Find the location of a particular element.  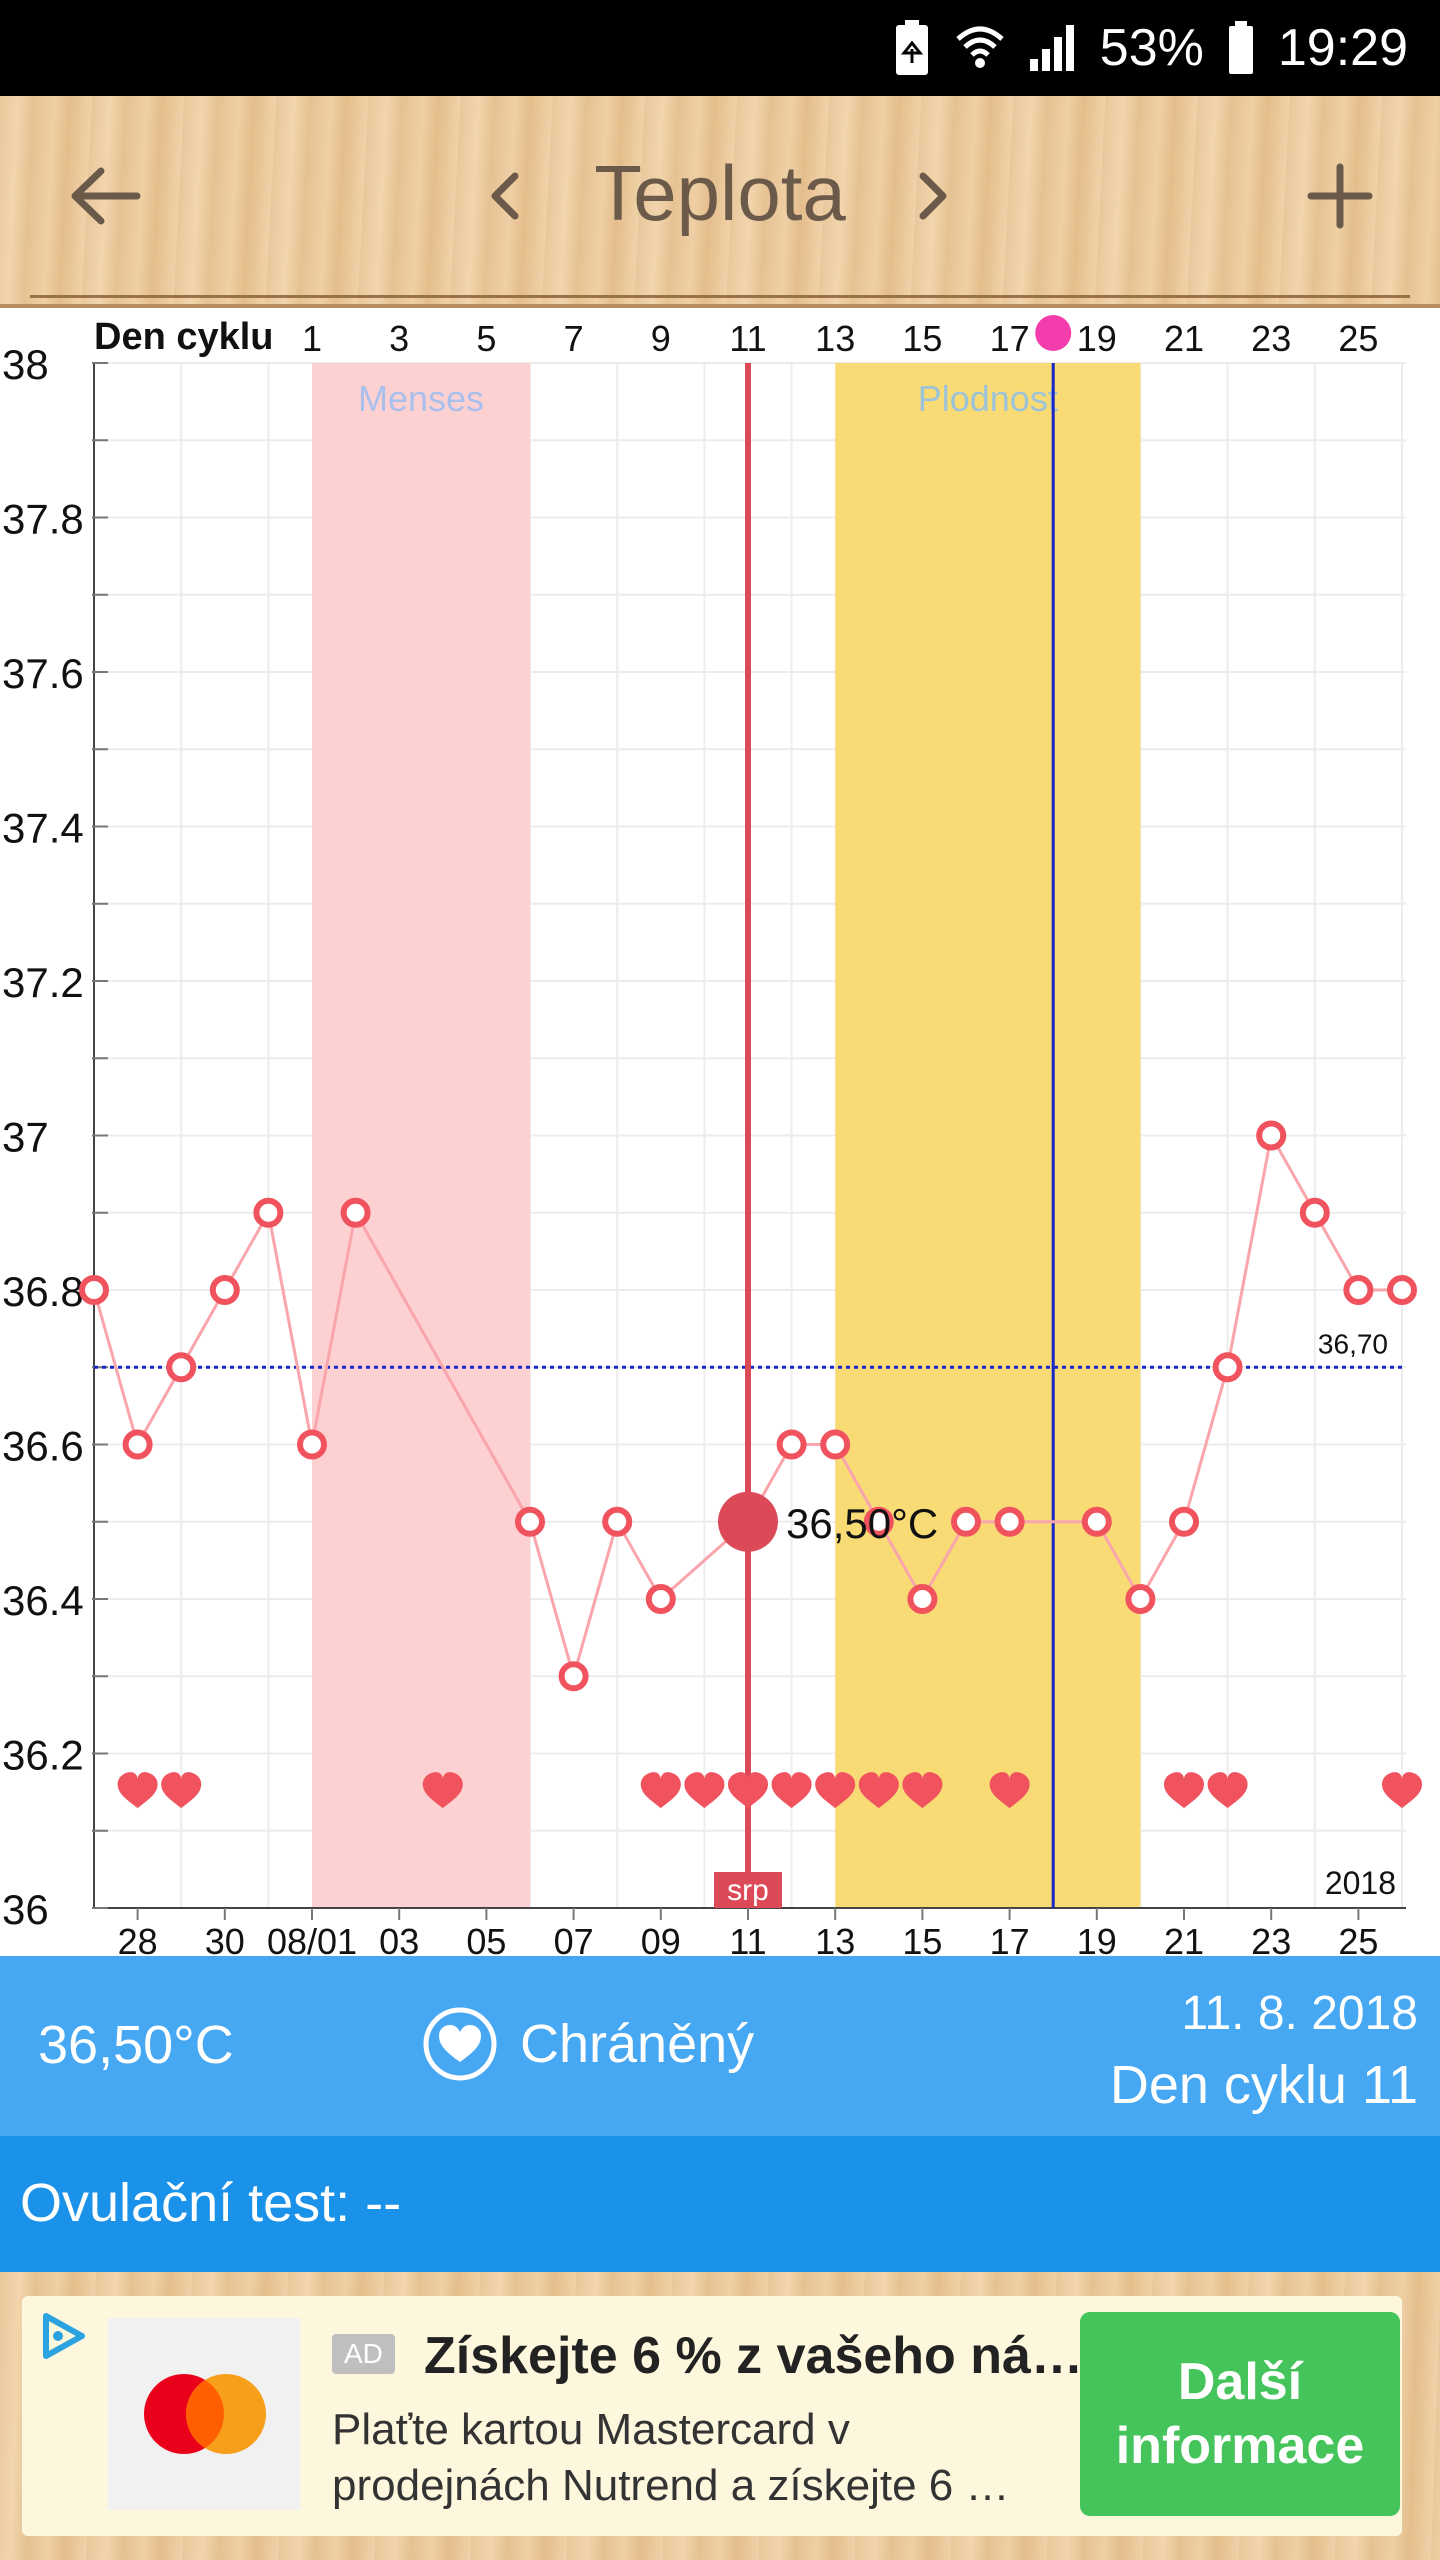

add-button is located at coordinates (1340, 196).